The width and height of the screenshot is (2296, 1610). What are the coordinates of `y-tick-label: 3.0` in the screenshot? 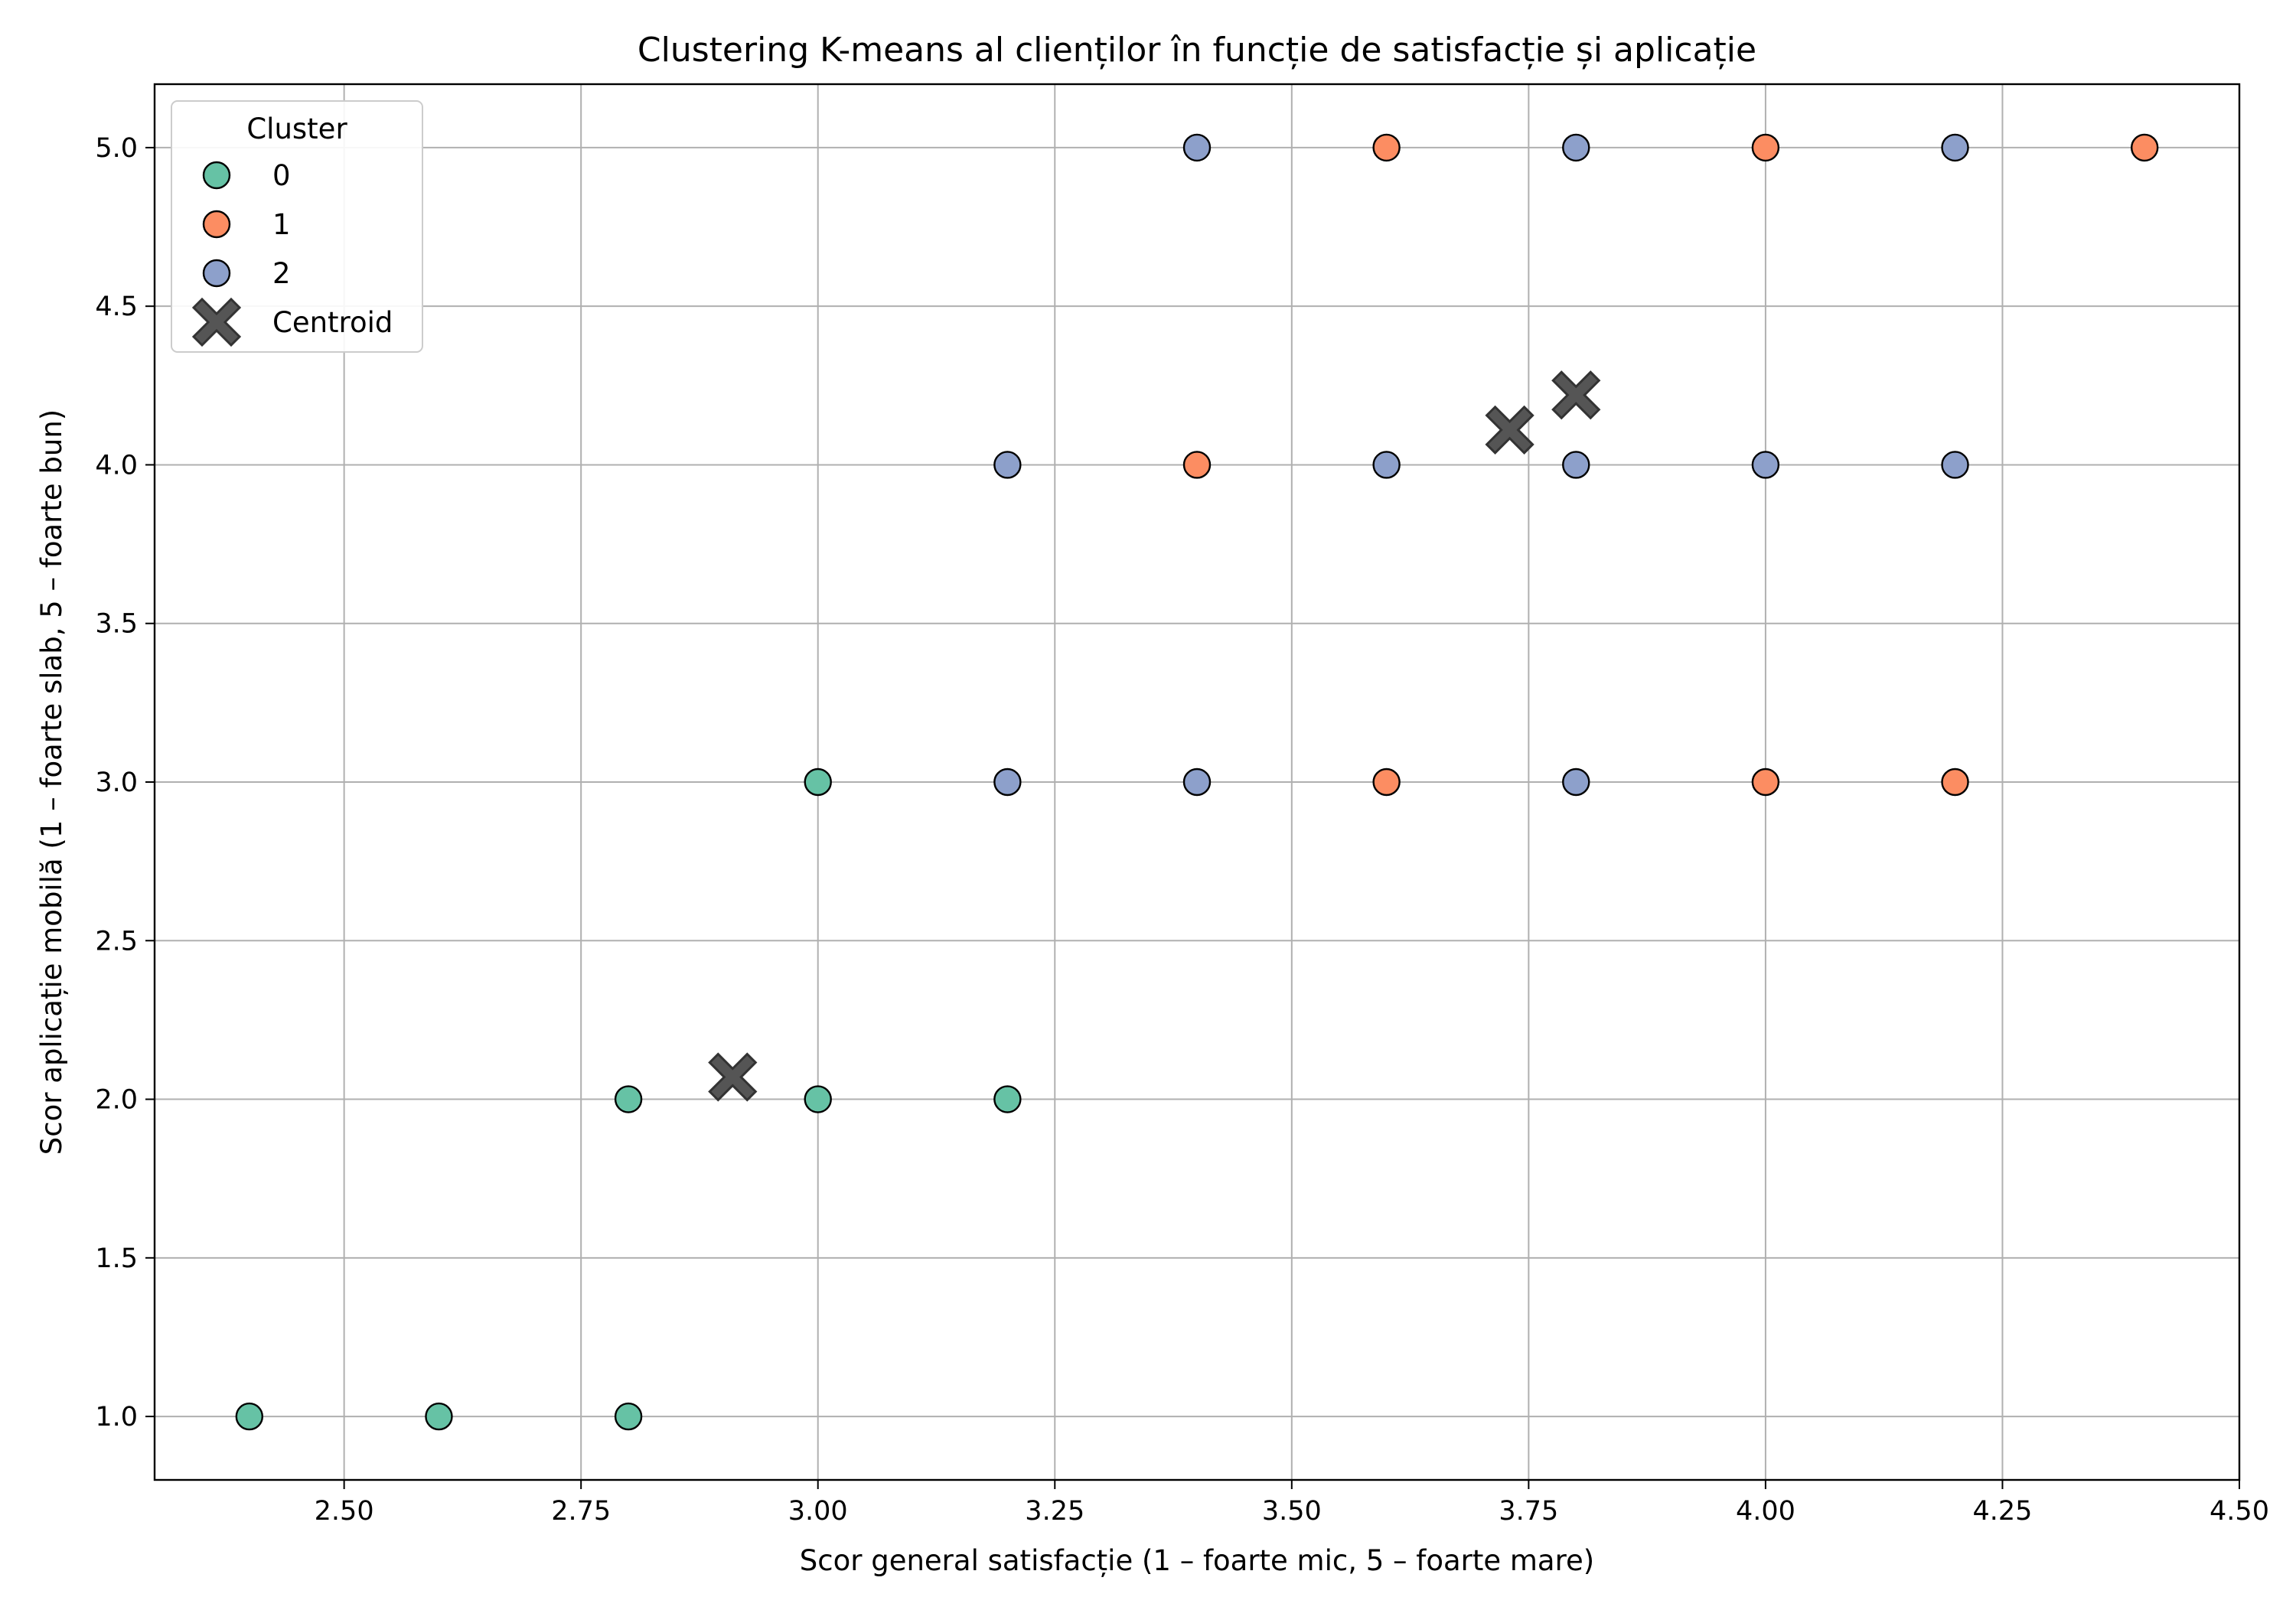 It's located at (116, 783).